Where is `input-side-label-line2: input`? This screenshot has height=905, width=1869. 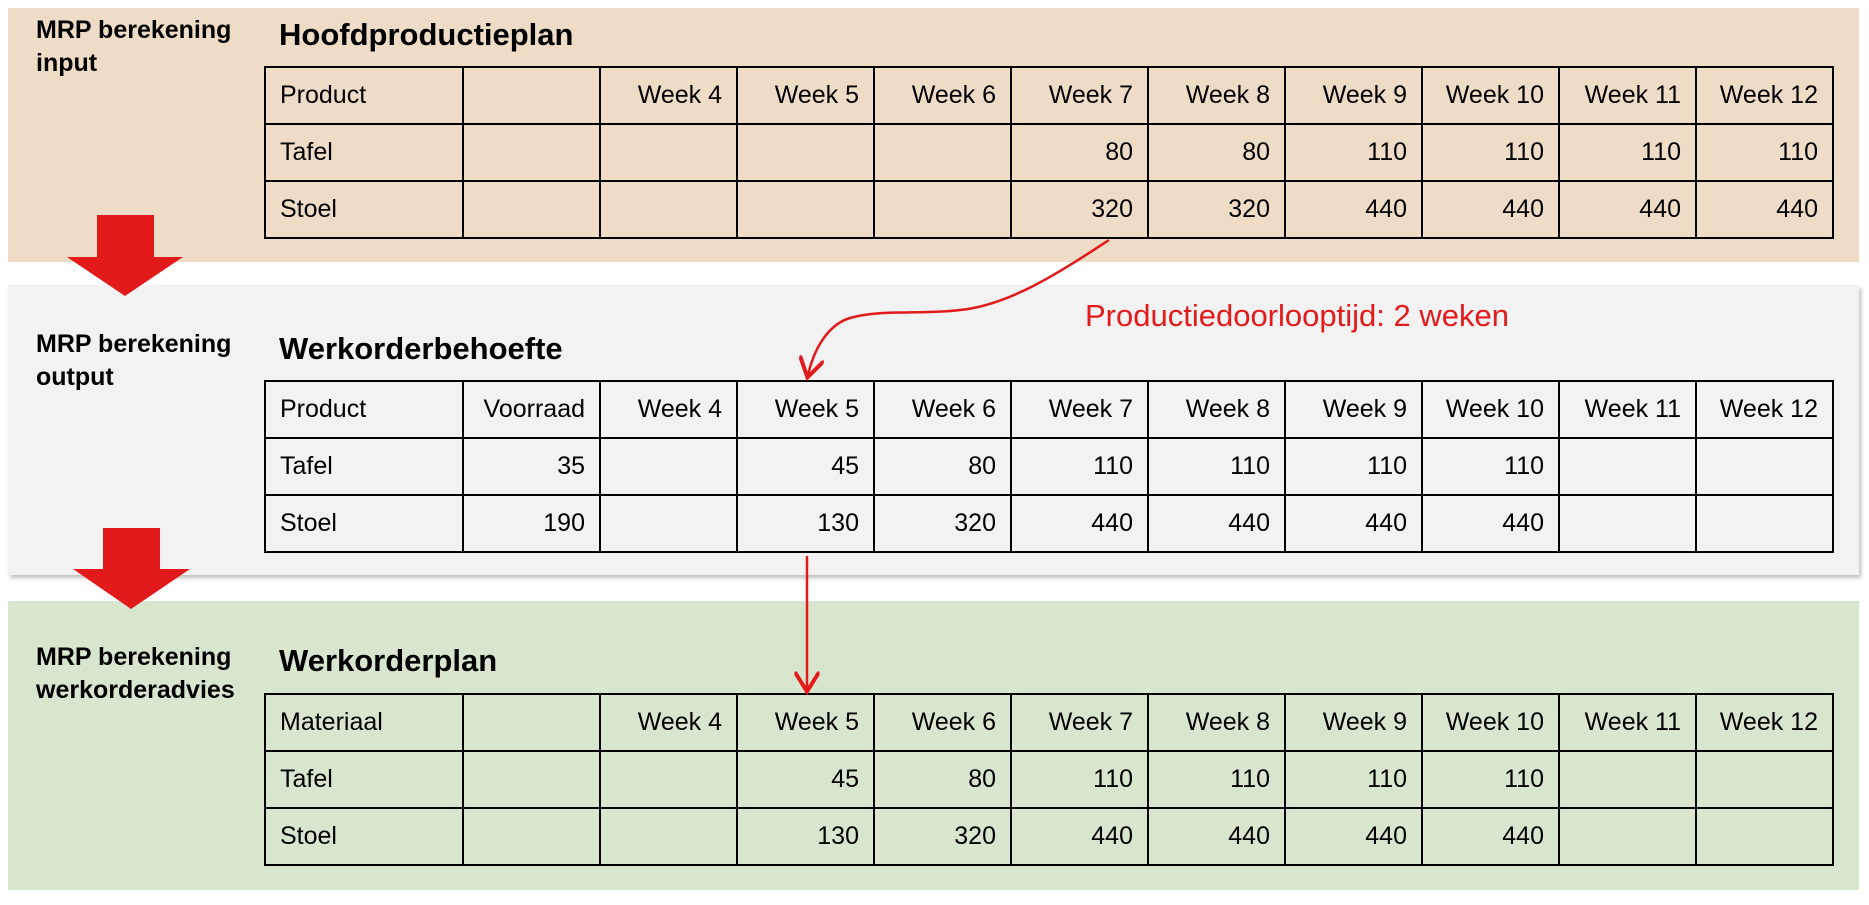
input-side-label-line2: input is located at coordinates (67, 63).